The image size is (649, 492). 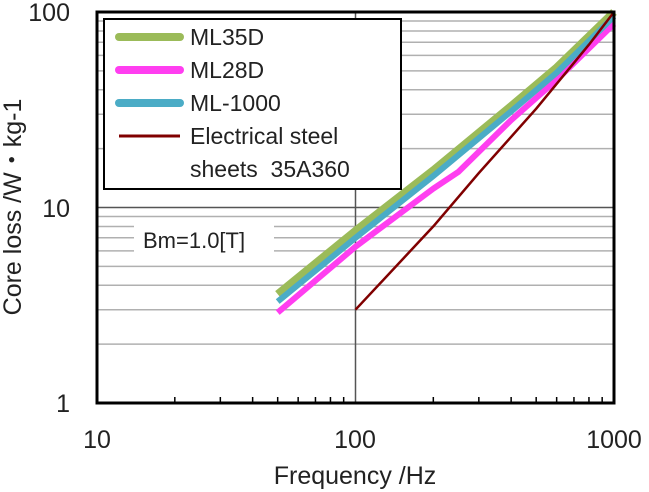 I want to click on annotation-box: Bm=1.0[T], so click(x=204, y=239).